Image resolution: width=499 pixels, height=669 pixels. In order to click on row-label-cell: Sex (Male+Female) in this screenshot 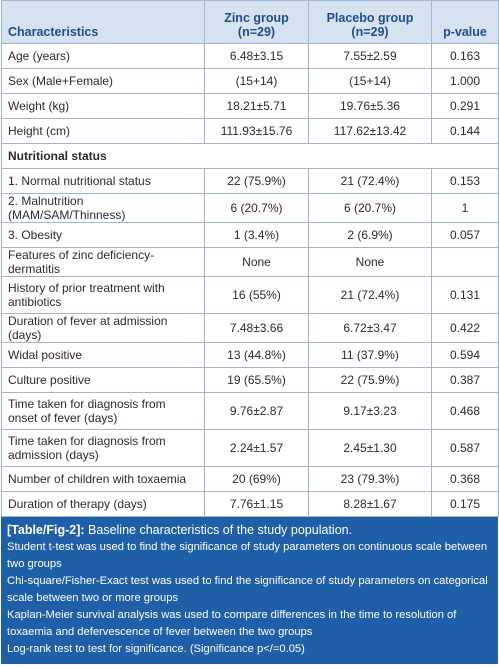, I will do `click(103, 81)`.